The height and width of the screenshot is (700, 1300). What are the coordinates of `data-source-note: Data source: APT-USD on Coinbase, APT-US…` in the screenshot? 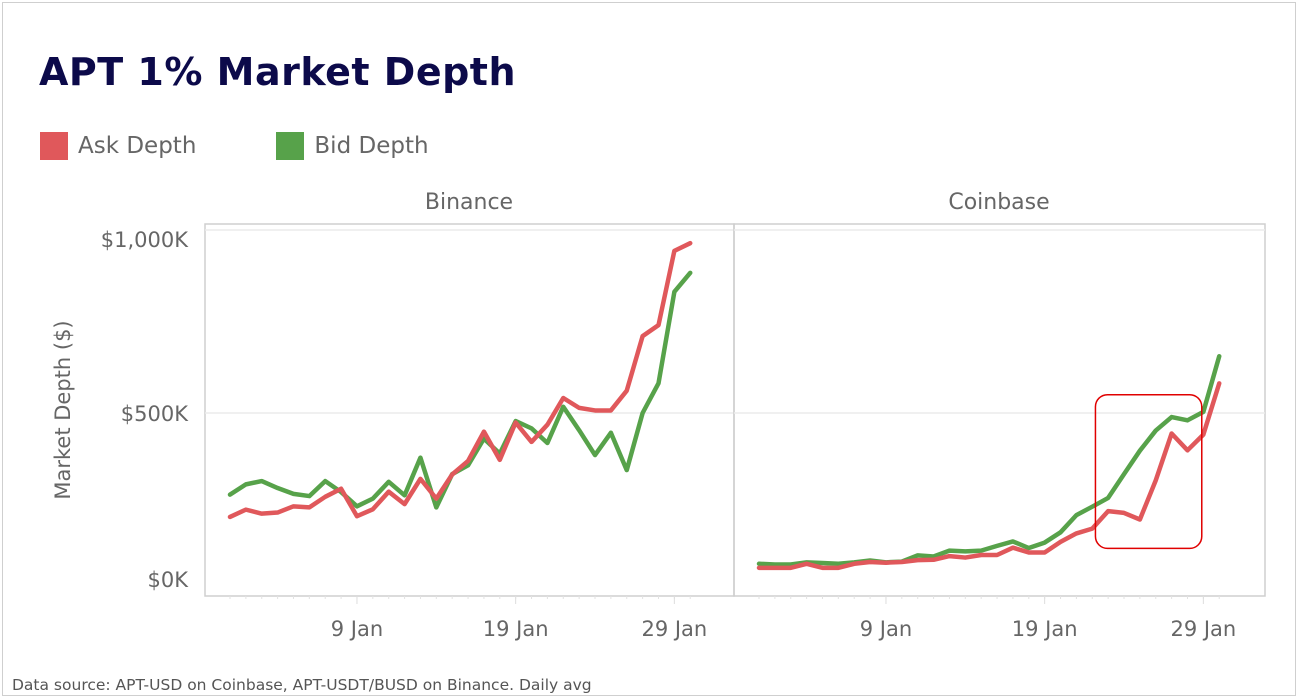 It's located at (302, 685).